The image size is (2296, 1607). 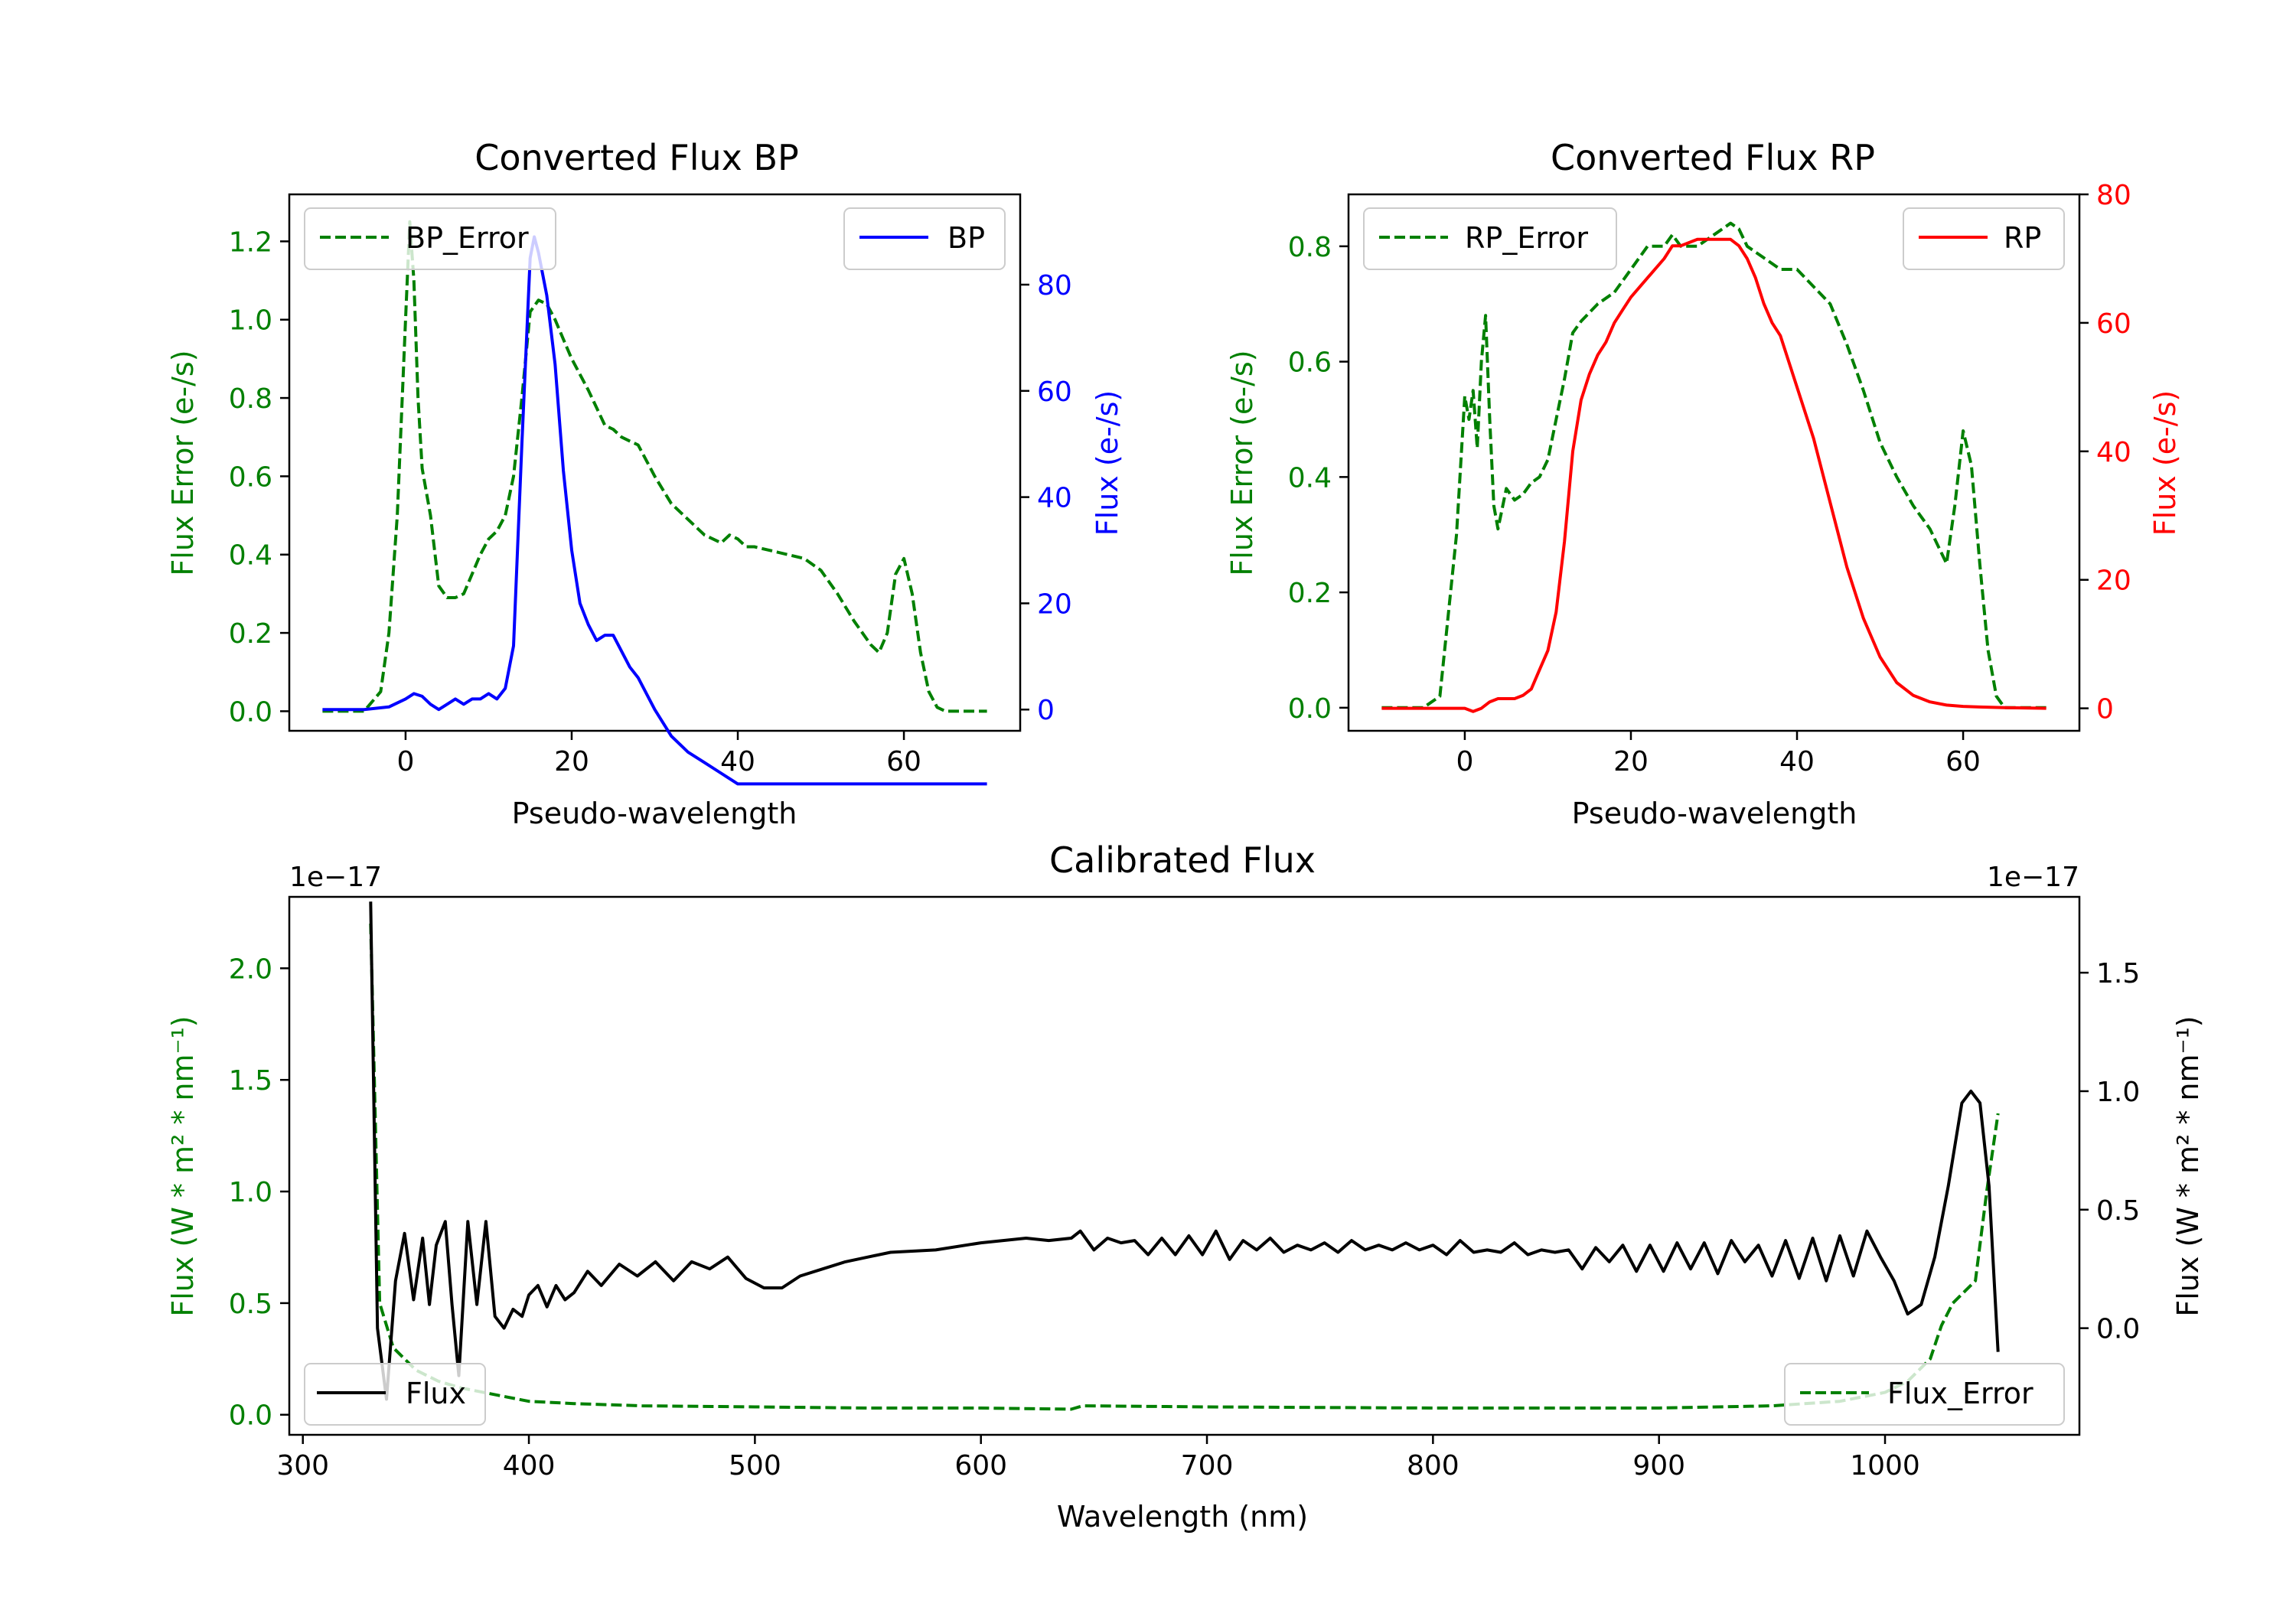 What do you see at coordinates (1207, 1466) in the screenshot?
I see `x-tick-label: 700` at bounding box center [1207, 1466].